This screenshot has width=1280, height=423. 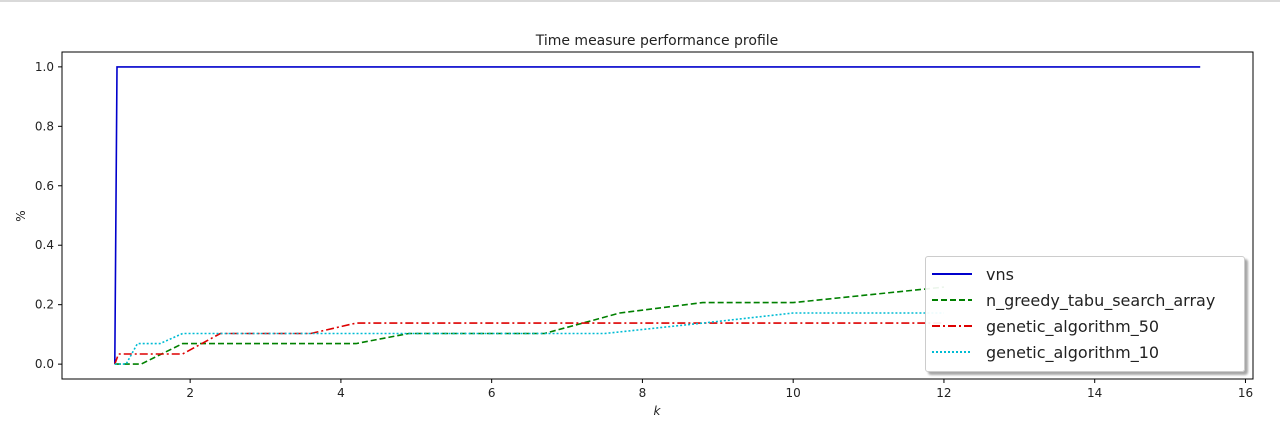 What do you see at coordinates (44, 364) in the screenshot?
I see `y-tick-label: 0.0` at bounding box center [44, 364].